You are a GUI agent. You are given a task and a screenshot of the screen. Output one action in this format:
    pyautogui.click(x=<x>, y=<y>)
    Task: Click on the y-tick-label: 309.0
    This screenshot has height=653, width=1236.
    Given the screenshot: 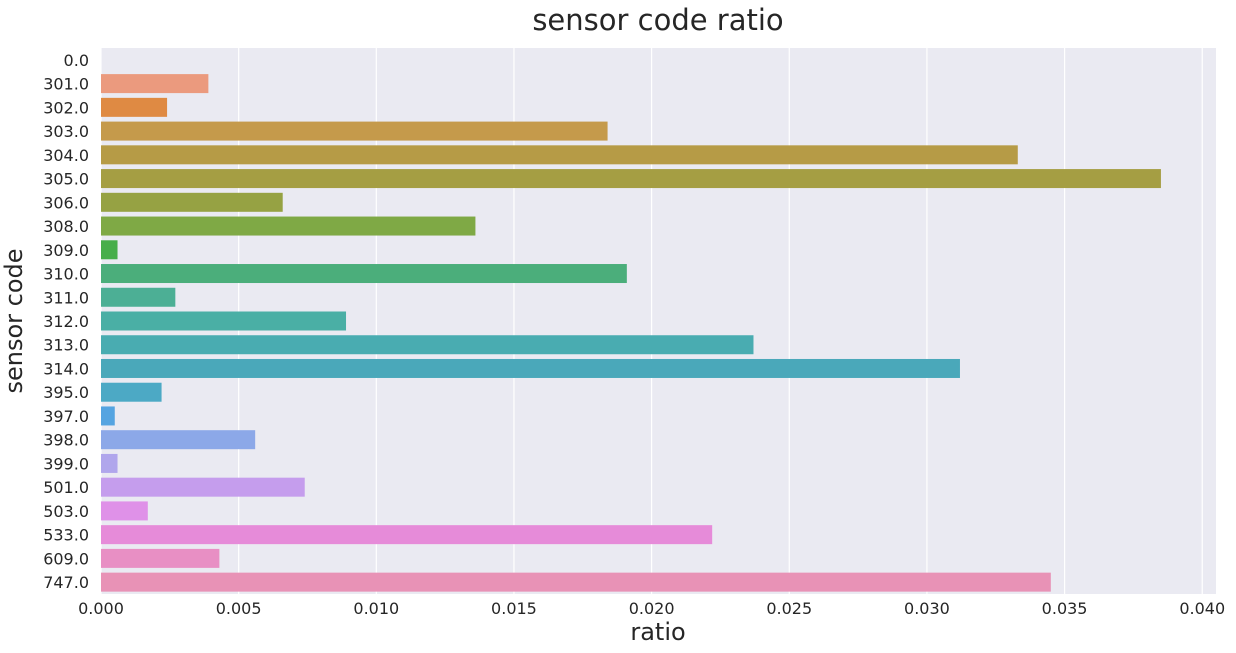 What is the action you would take?
    pyautogui.click(x=66, y=250)
    